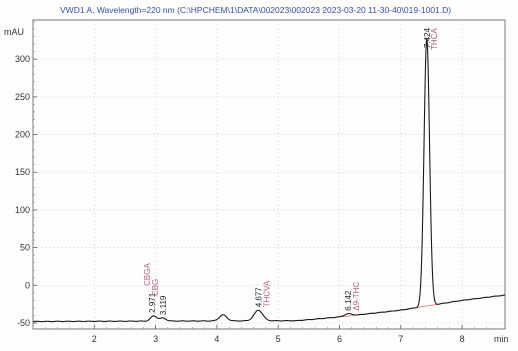 This screenshot has height=351, width=518. I want to click on peak-compound-label: THCVA, so click(266, 293).